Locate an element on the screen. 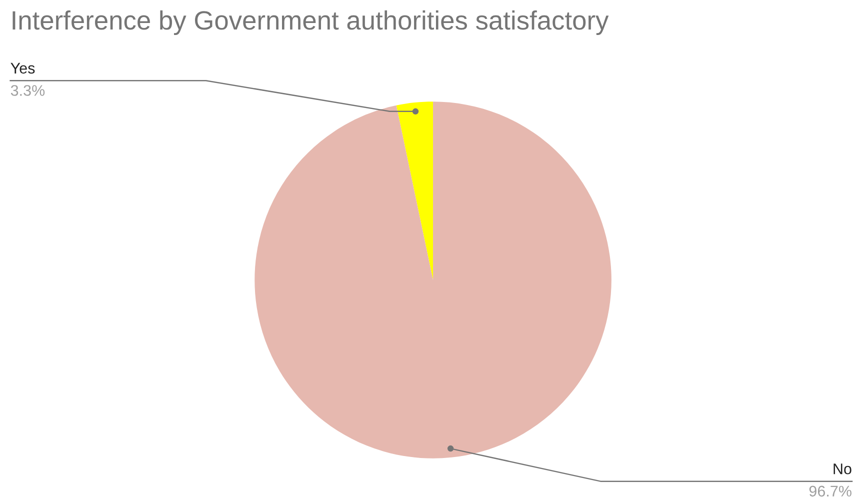  data-label: 3.3% is located at coordinates (27, 90).